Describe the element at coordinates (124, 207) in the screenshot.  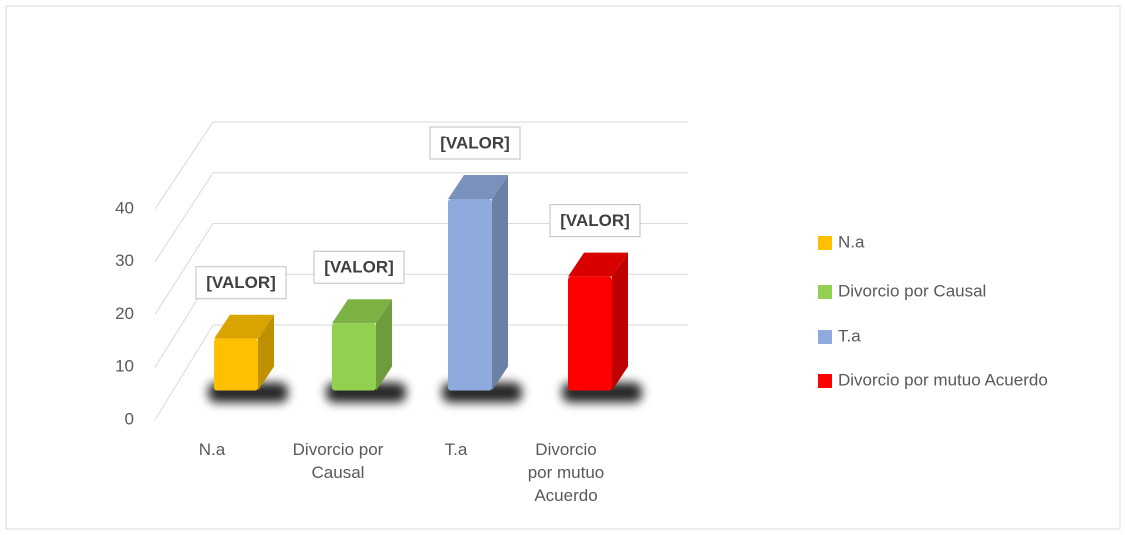
I see `y-tick-label: 40` at that location.